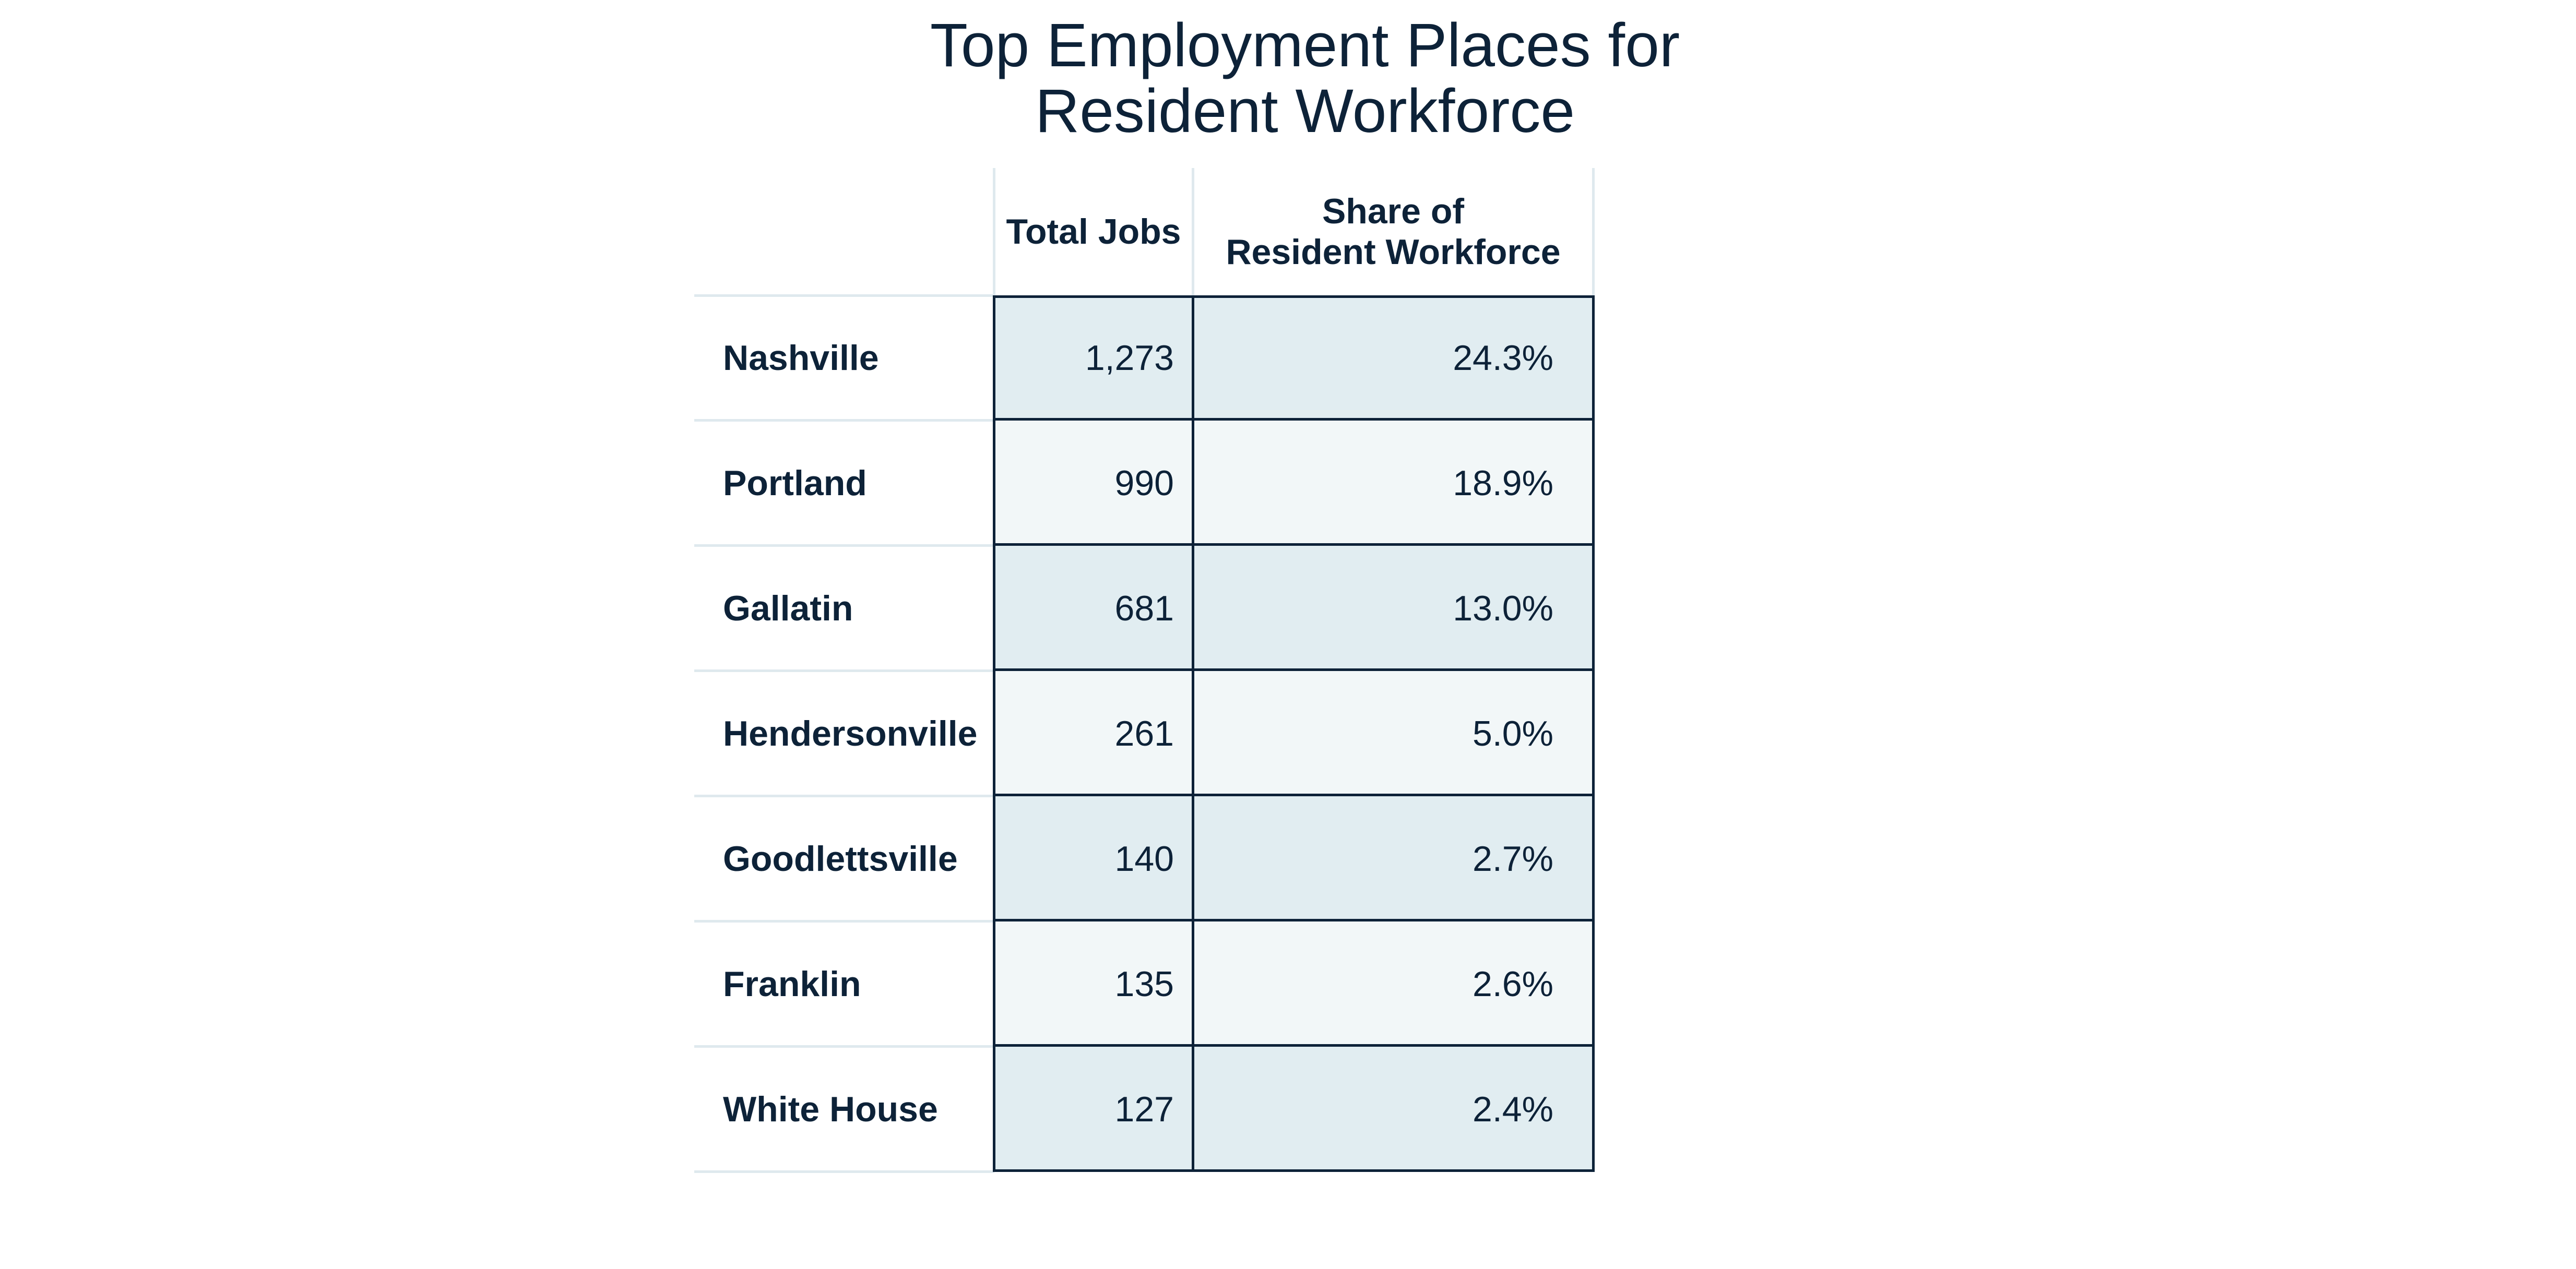  I want to click on total-jobs-cell: 127, so click(1093, 1109).